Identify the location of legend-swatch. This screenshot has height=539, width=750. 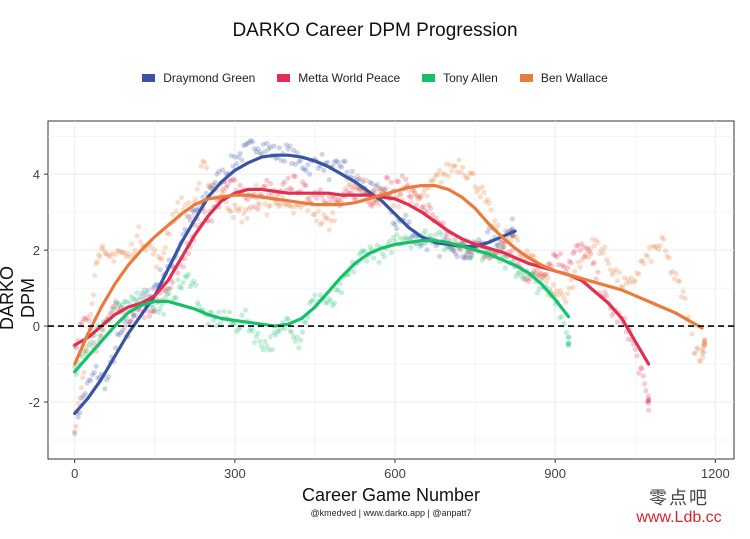
(526, 78).